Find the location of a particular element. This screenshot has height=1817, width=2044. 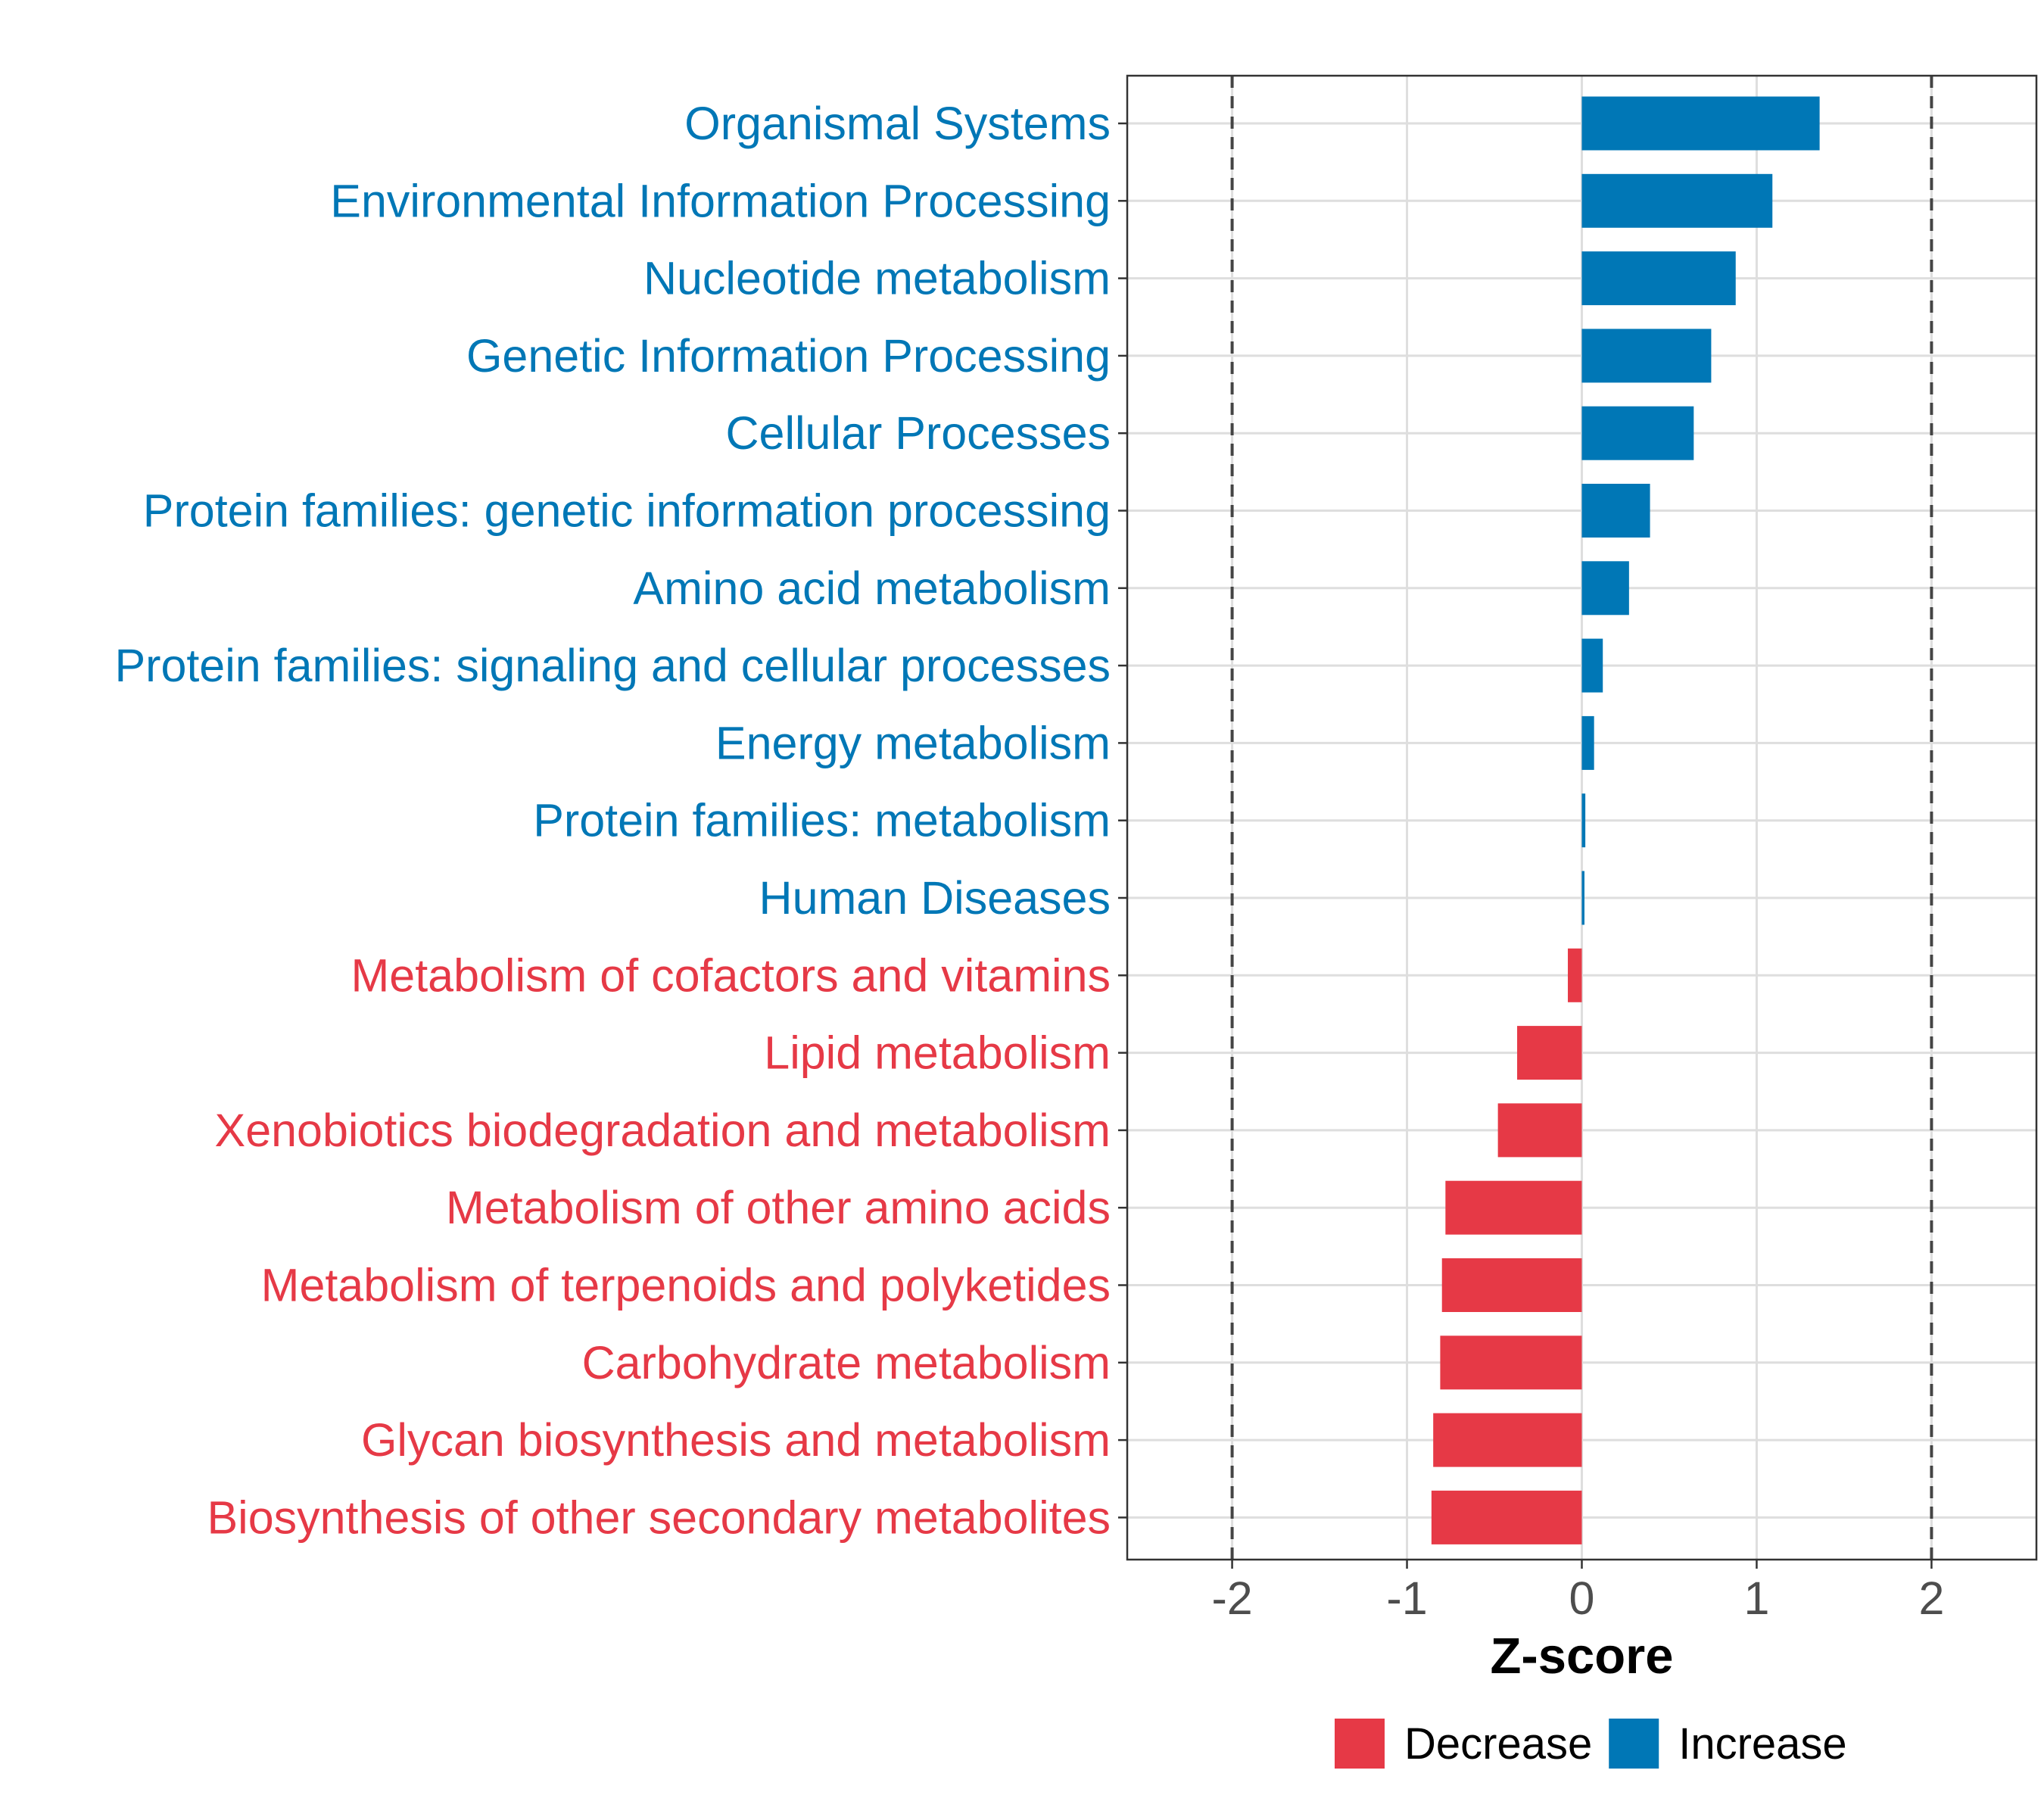

legend: Decrease Increase is located at coordinates (1591, 1744).